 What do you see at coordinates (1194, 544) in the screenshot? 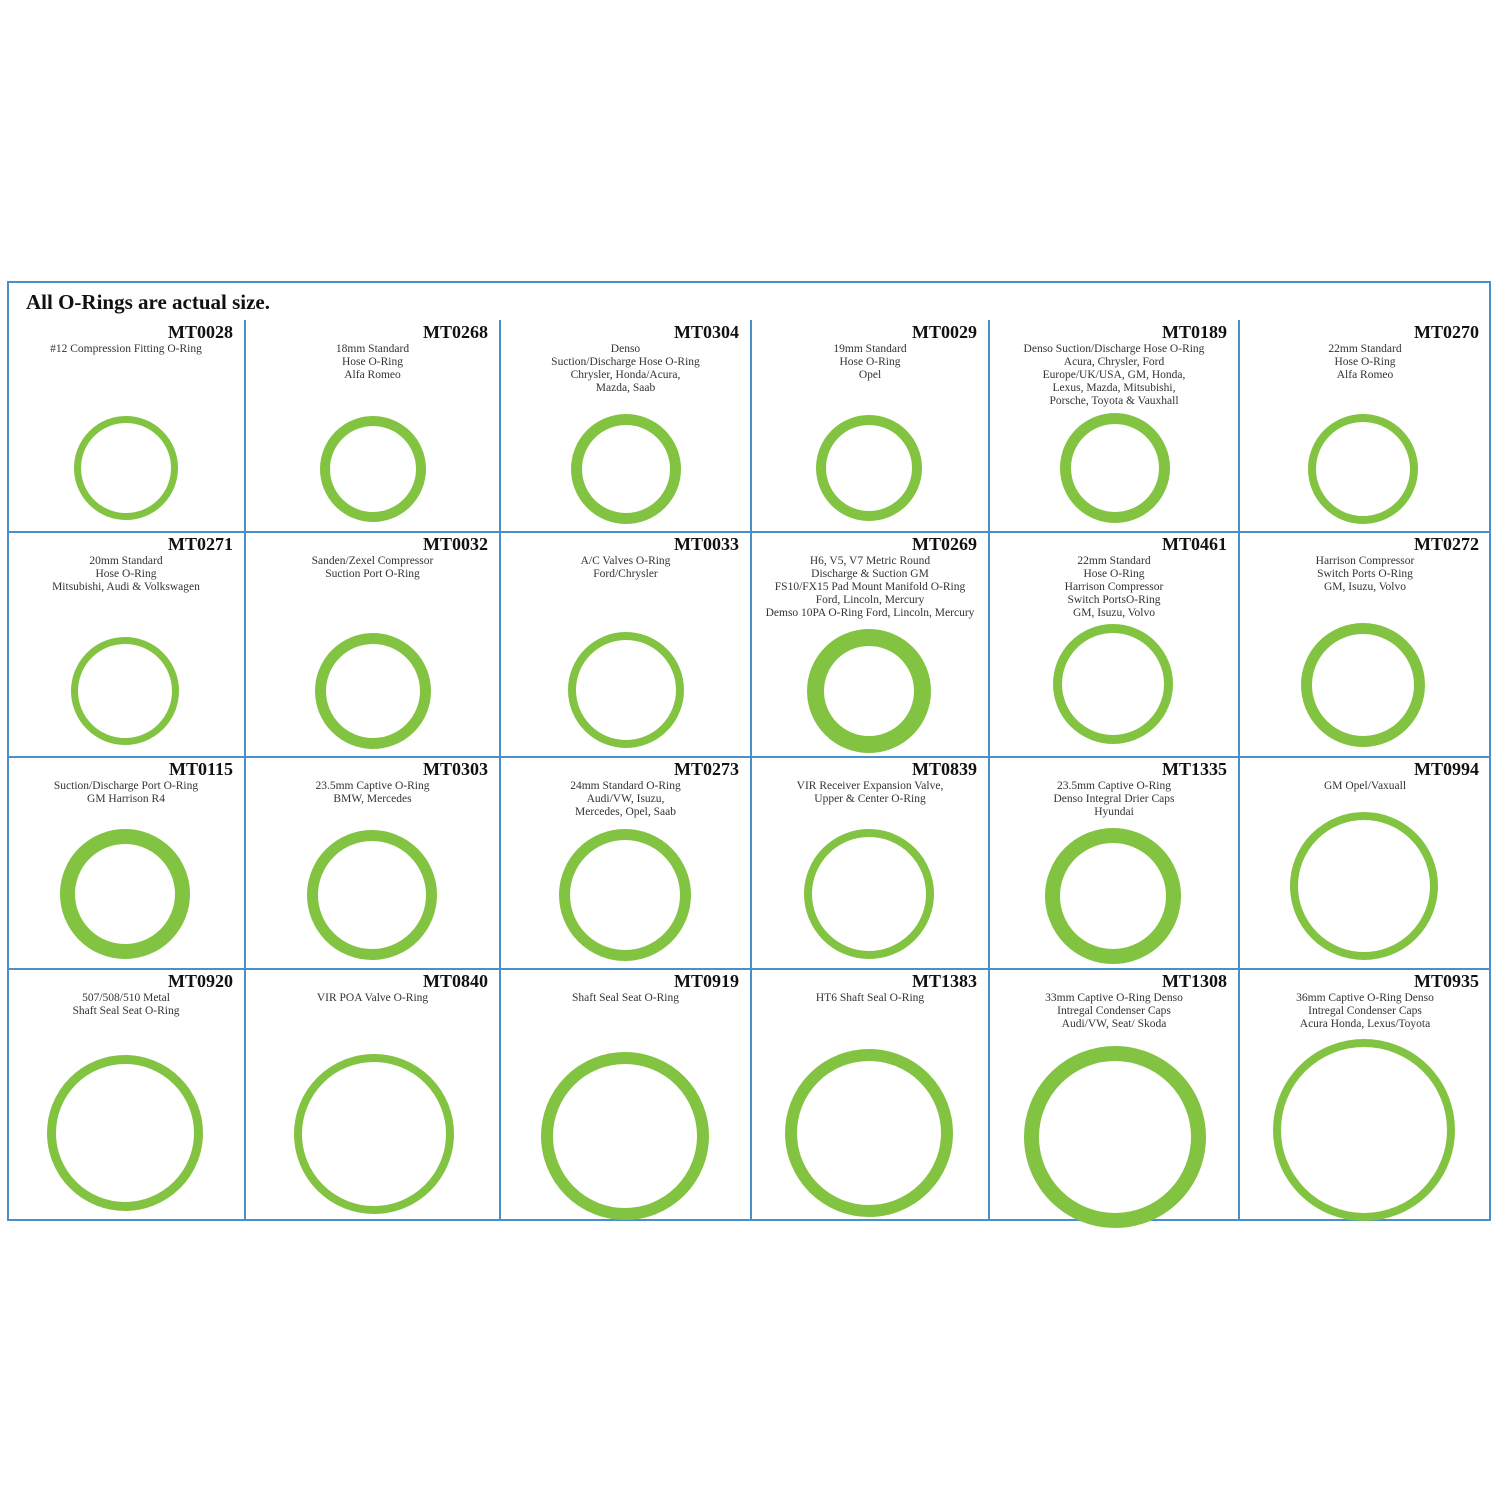
I see `part-code: MT0461` at bounding box center [1194, 544].